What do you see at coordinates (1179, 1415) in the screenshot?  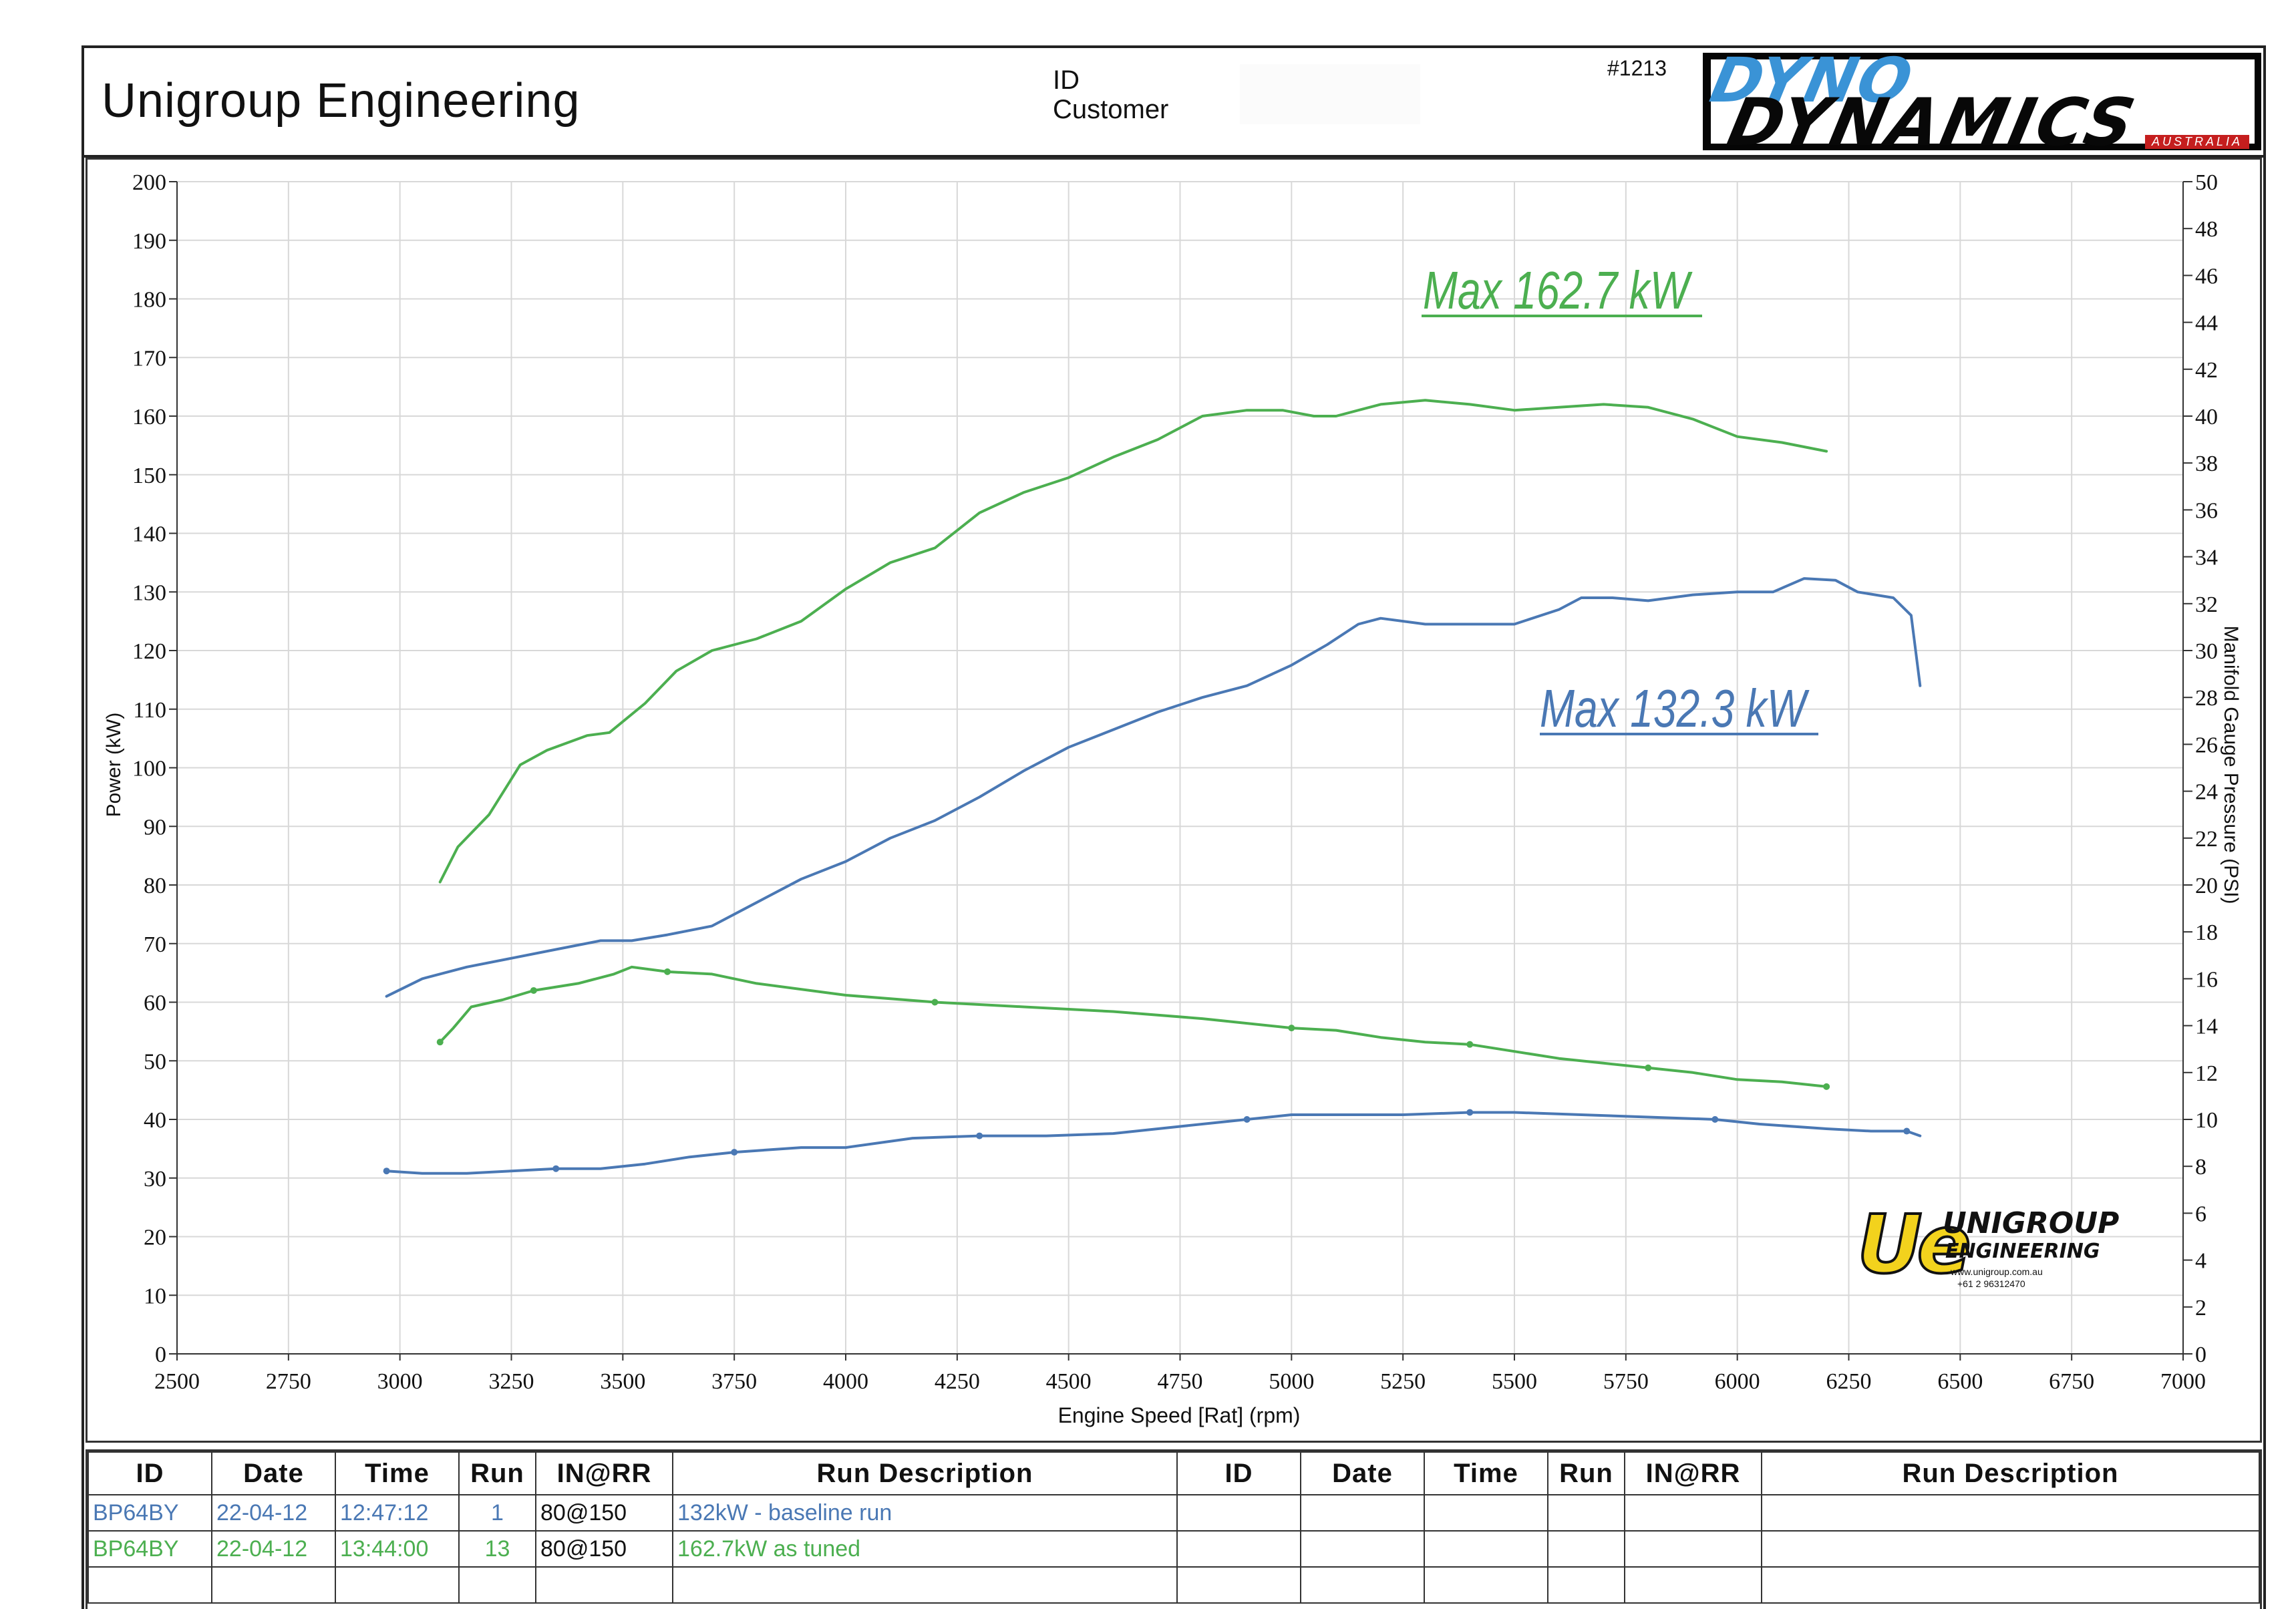 I see `x-axis-label: Engine Speed [Rat] (rpm)` at bounding box center [1179, 1415].